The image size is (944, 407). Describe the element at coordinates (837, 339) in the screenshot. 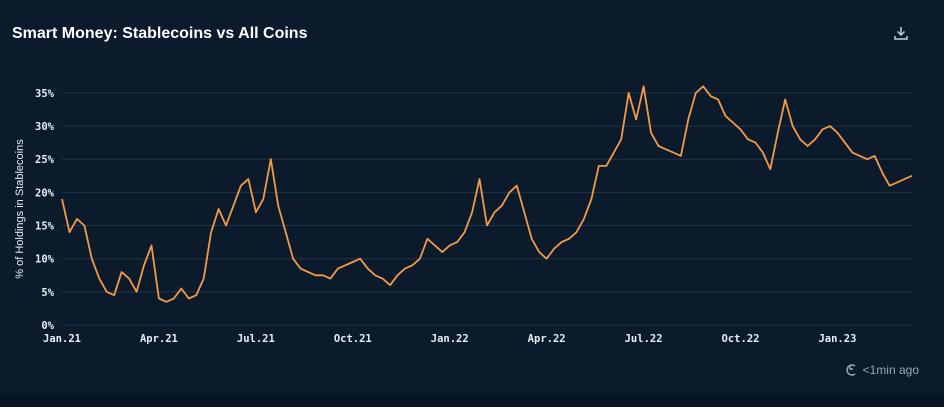

I see `x-tick-label: Jan.23` at that location.